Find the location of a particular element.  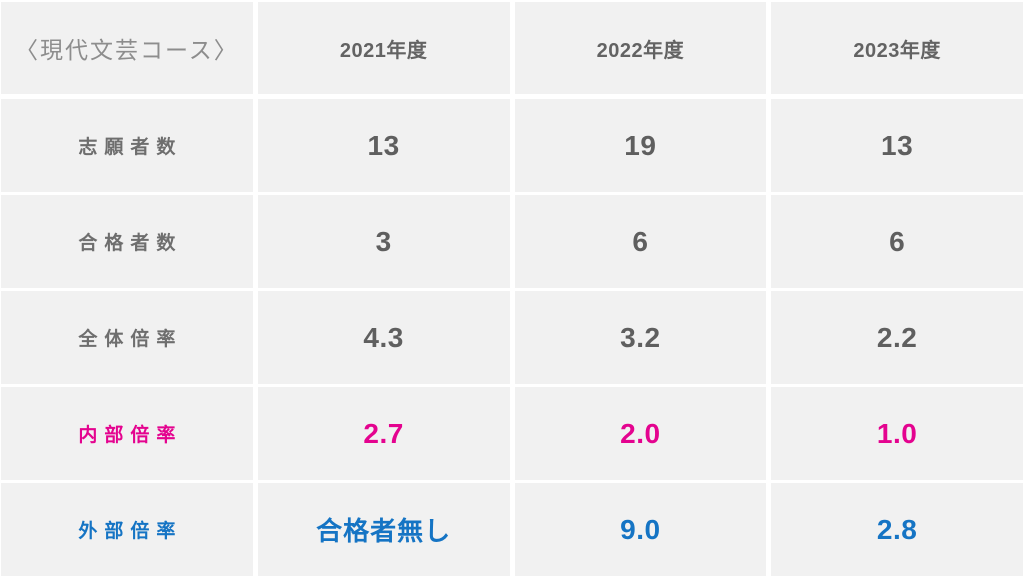

internal-ratio-2023-cell: 1.0 is located at coordinates (897, 433).